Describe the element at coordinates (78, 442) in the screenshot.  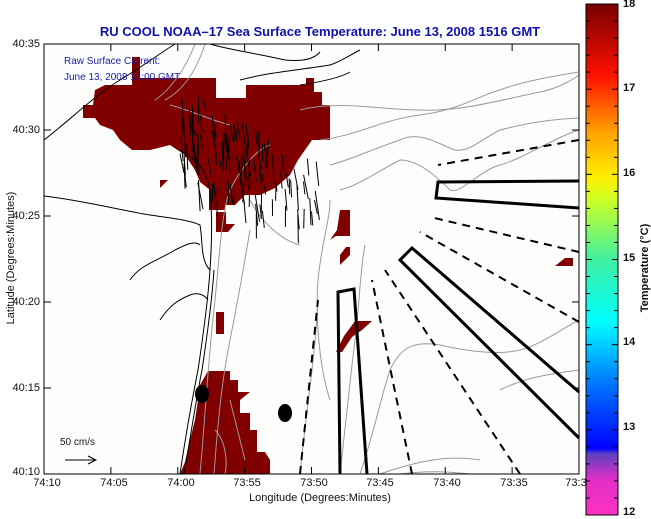
I see `scale-label: 50 cm/s` at that location.